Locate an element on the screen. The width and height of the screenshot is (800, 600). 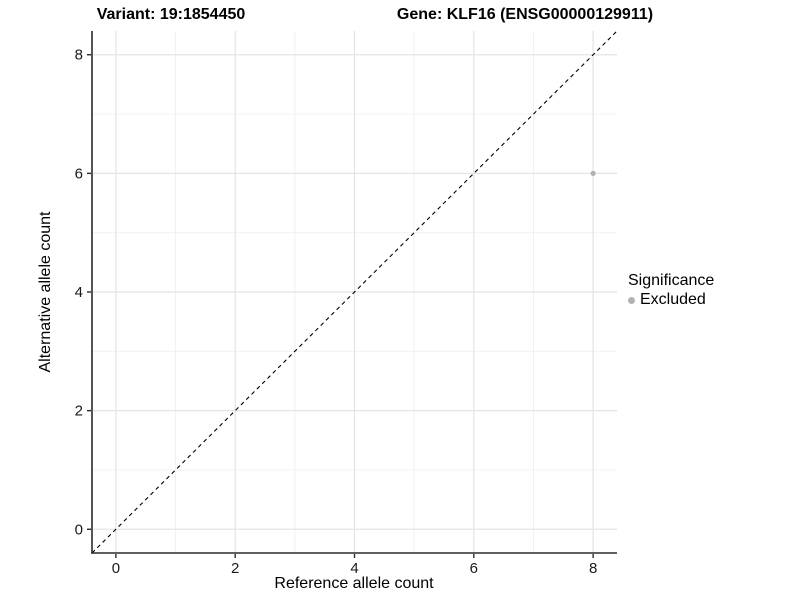
y-tick-label: 2 is located at coordinates (79, 411).